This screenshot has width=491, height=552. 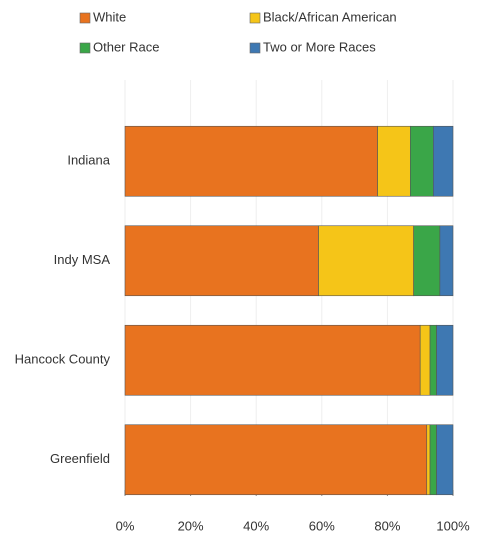 What do you see at coordinates (322, 525) in the screenshot?
I see `x-tick-label: 60%` at bounding box center [322, 525].